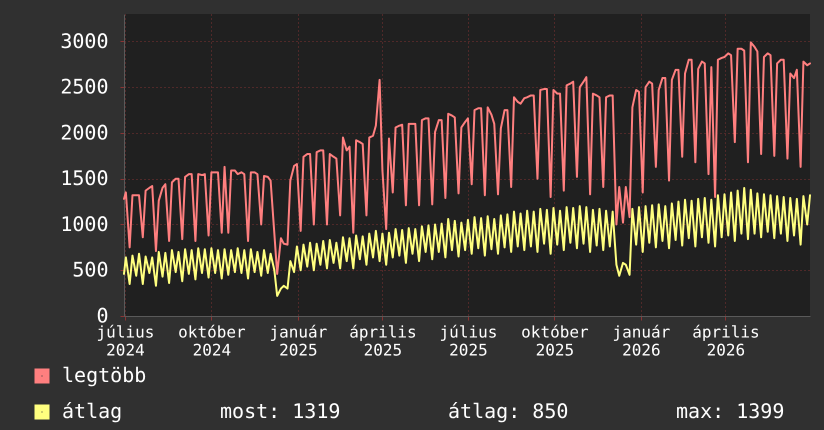  What do you see at coordinates (84, 40) in the screenshot?
I see `y-tick-label: 3000` at bounding box center [84, 40].